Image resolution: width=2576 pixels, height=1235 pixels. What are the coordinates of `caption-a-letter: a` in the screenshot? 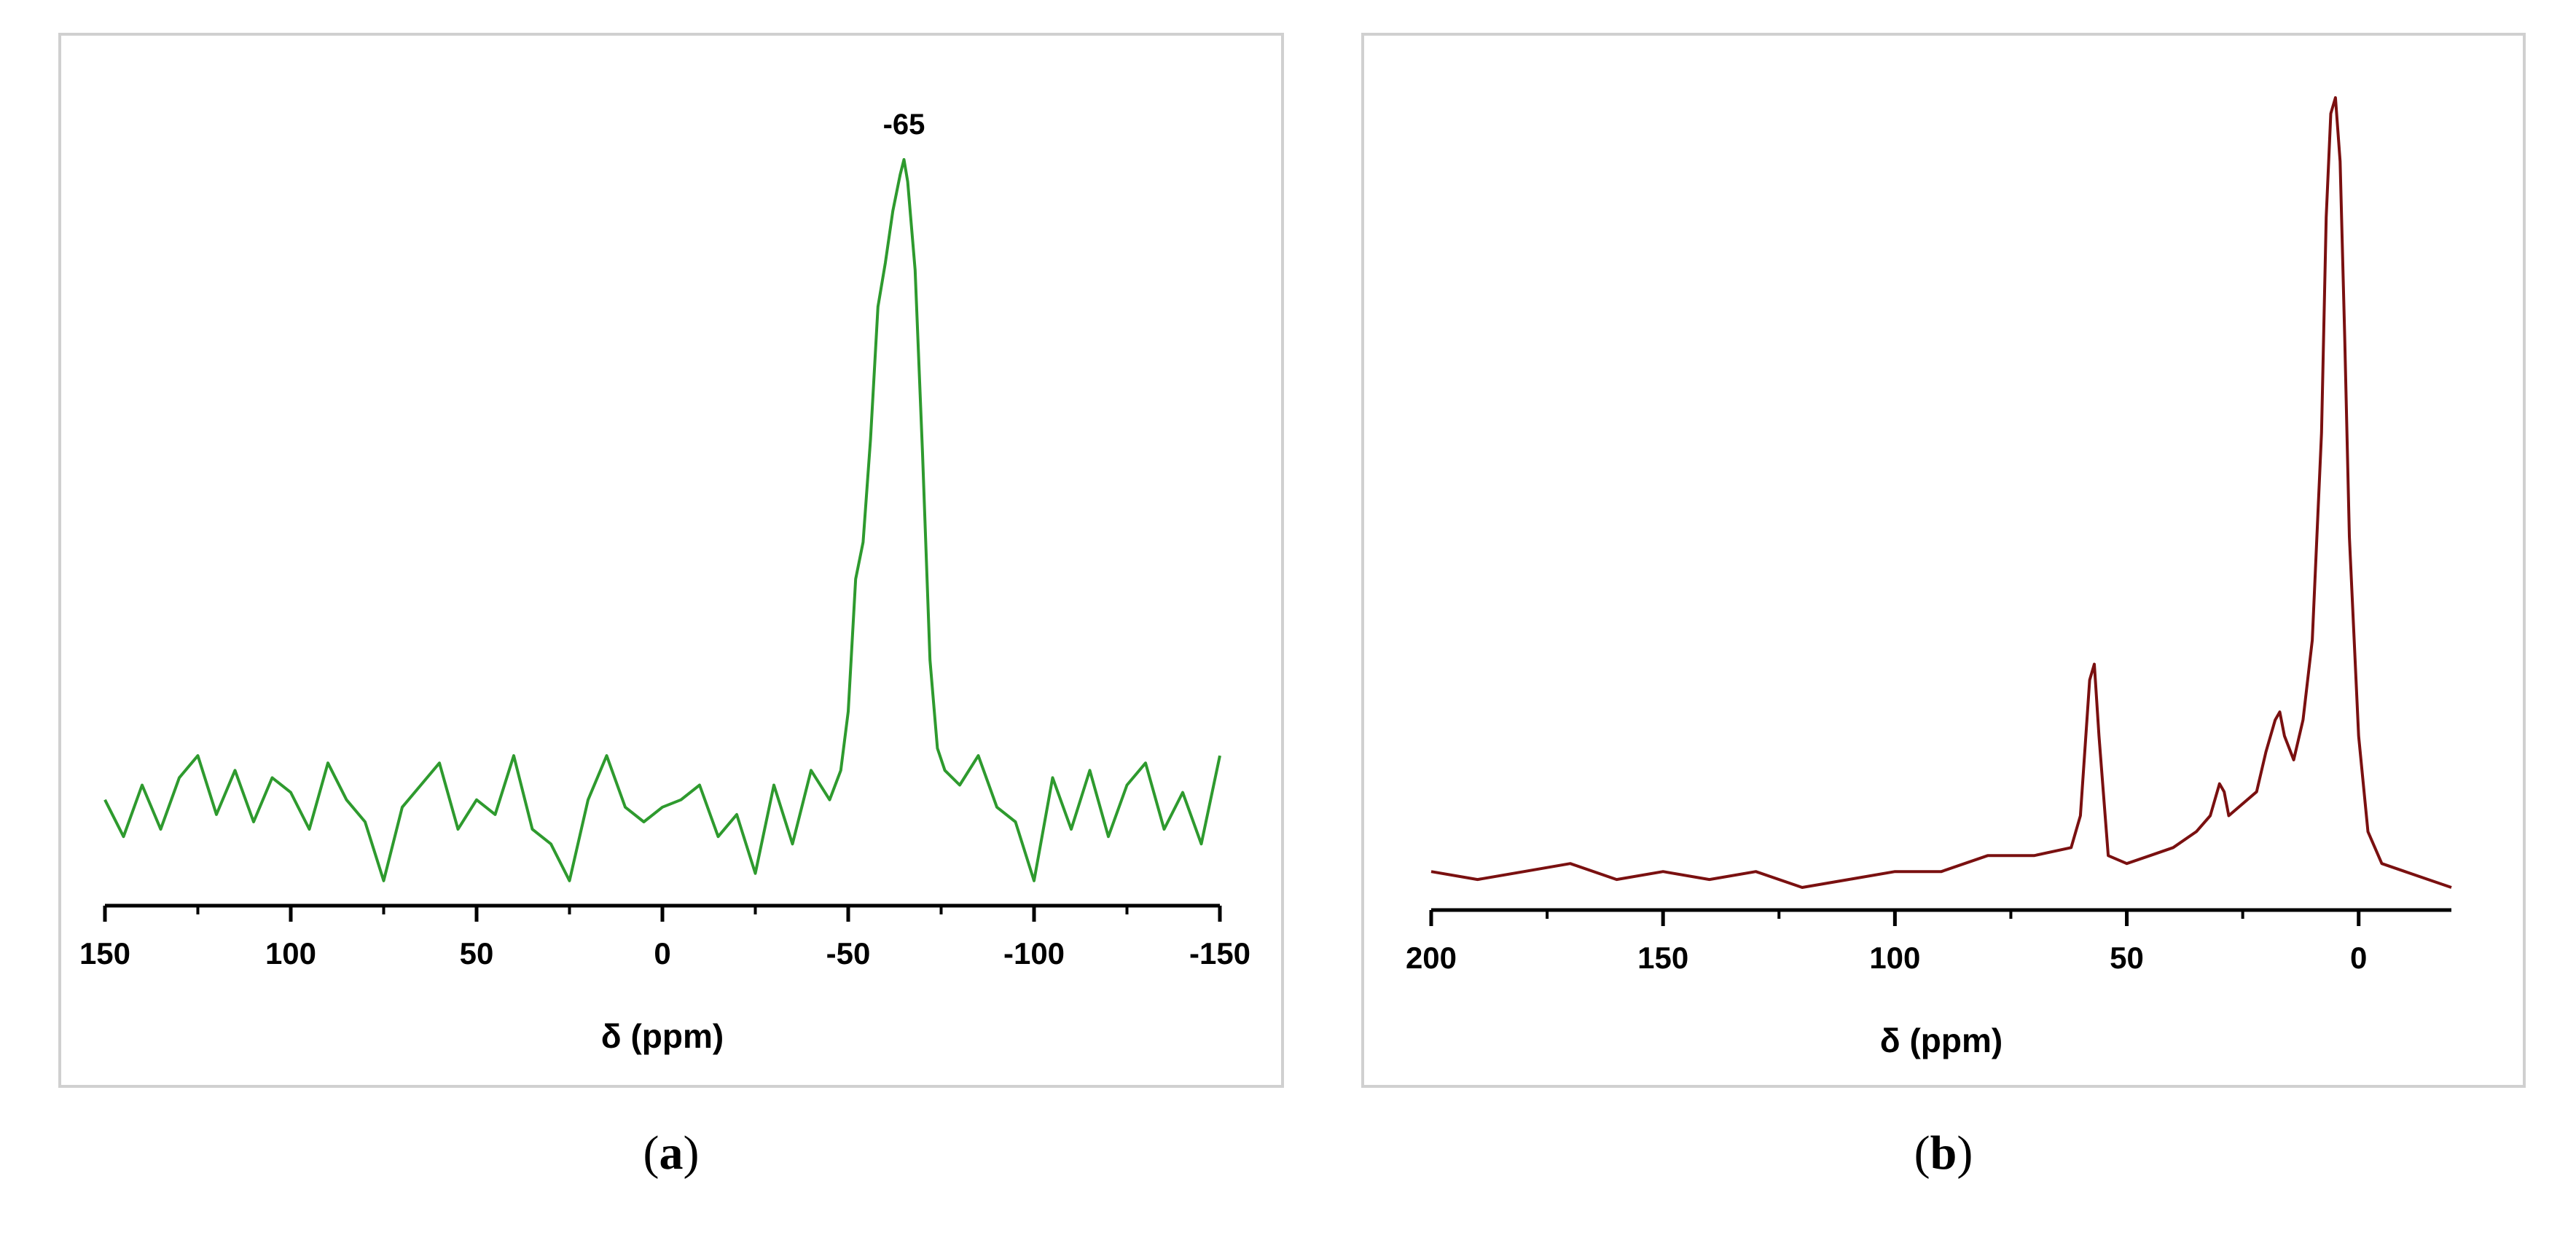 It's located at (671, 1153).